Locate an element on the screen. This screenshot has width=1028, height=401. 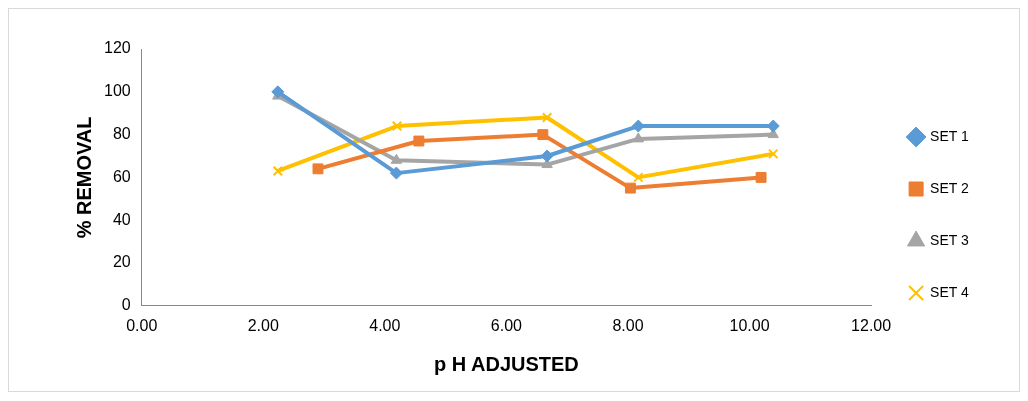
y-tick-label: 80 is located at coordinates (121, 134).